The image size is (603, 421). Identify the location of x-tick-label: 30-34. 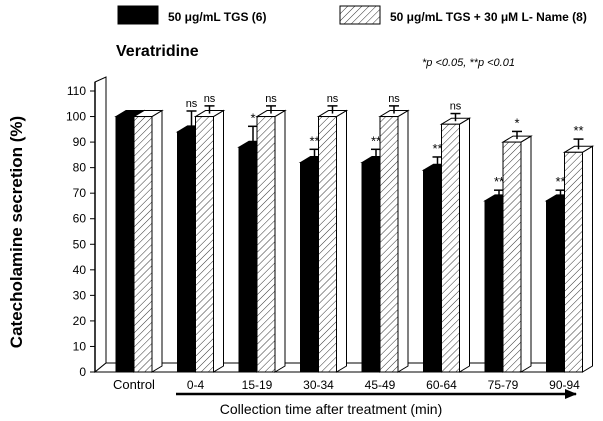
(318, 385).